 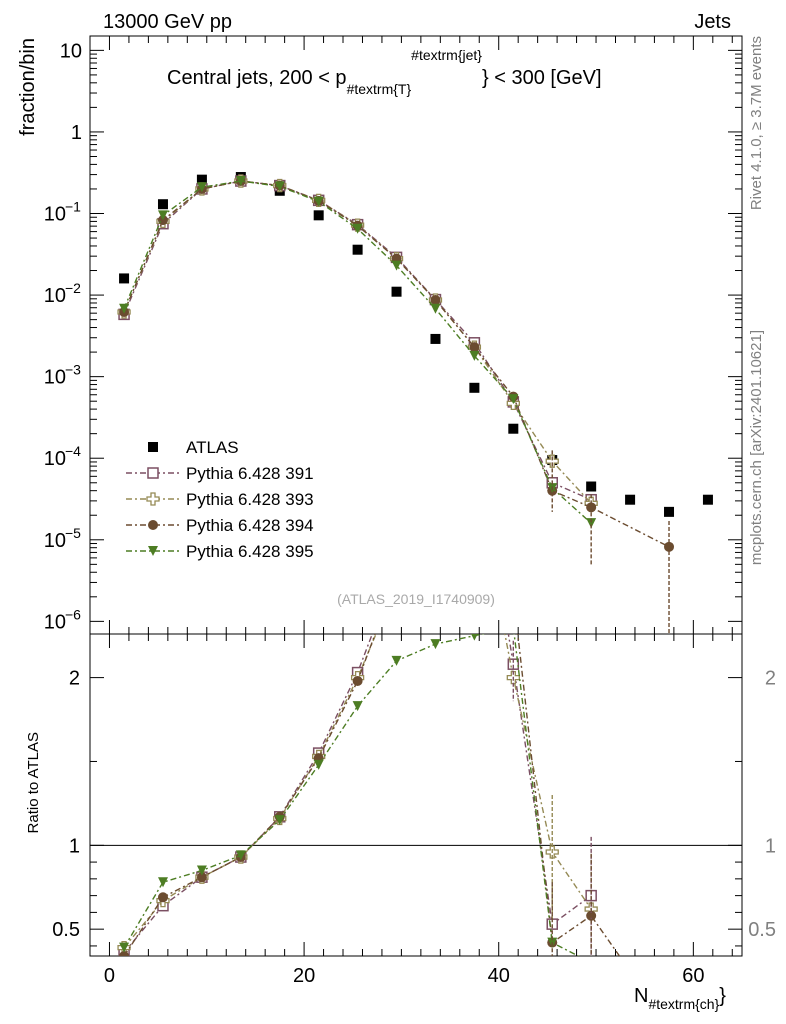 I want to click on main-error-bars, so click(x=610, y=542).